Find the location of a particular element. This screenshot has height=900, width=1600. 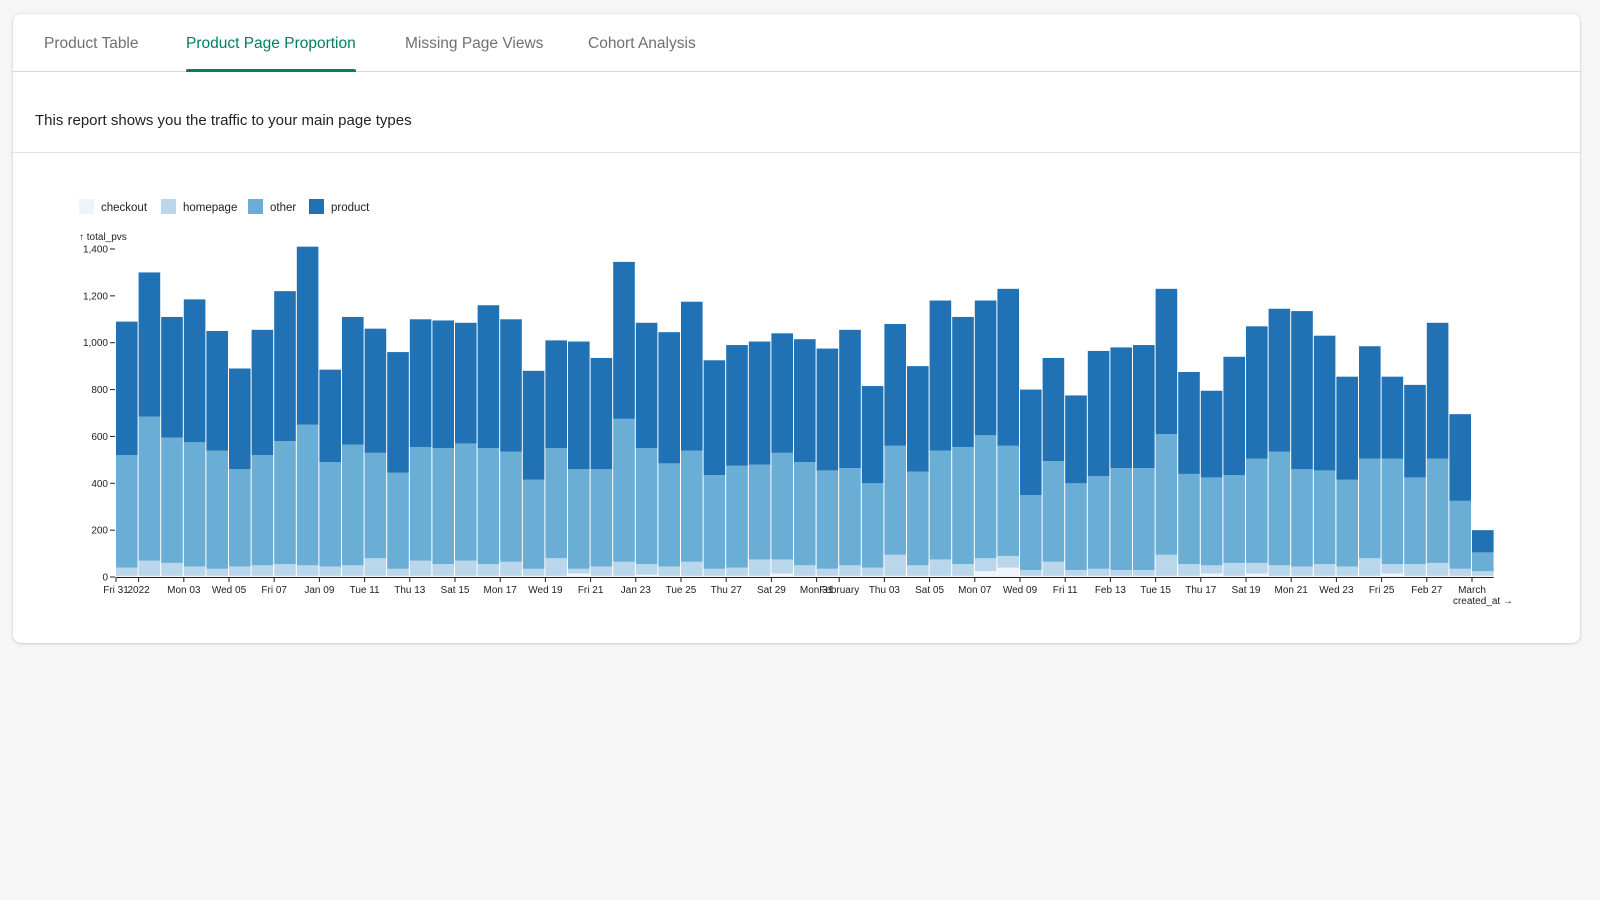

tab-missing-page-views: Missing Page Views is located at coordinates (474, 42).